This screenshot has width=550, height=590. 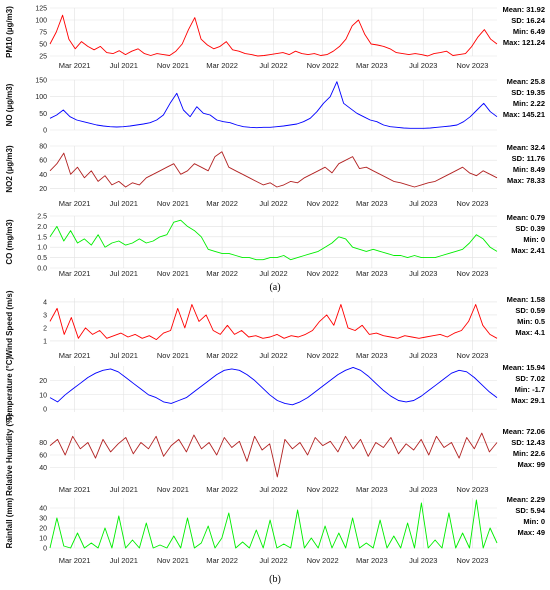 I want to click on y-axis-label: Relative Humidity (%), so click(x=9, y=455).